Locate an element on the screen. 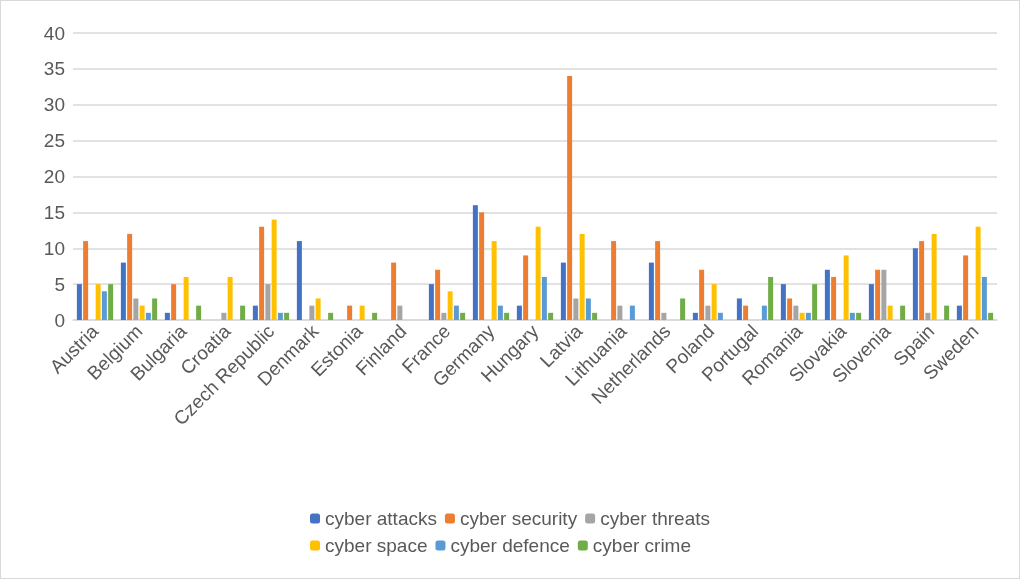  y-tick-label: 20 is located at coordinates (54, 176).